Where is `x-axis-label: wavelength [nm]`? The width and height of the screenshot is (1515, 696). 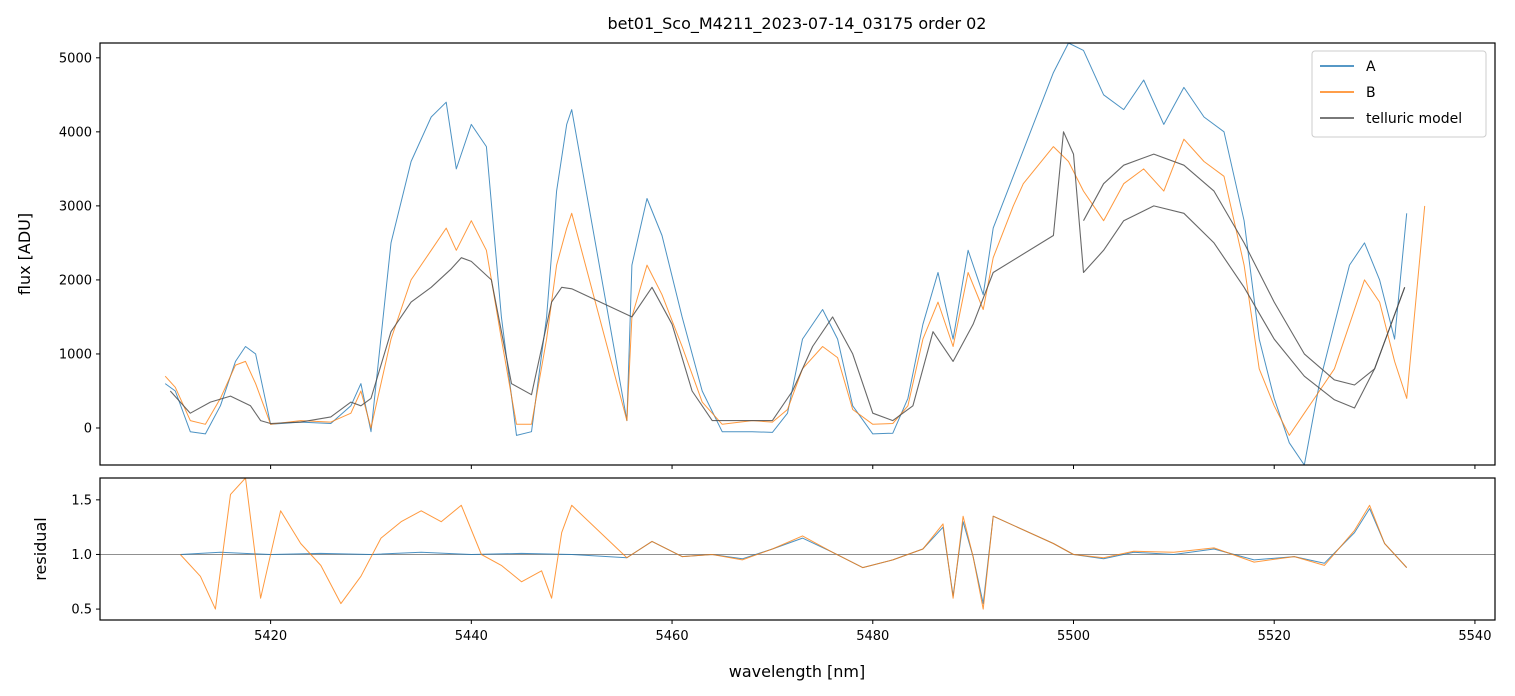 x-axis-label: wavelength [nm] is located at coordinates (797, 671).